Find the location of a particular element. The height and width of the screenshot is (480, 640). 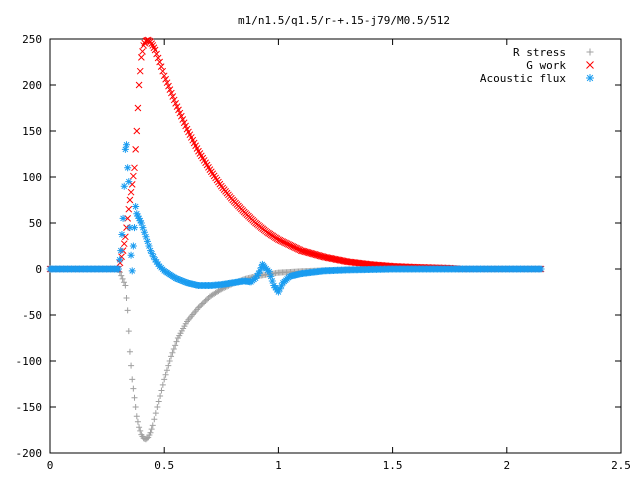

y-tick-label: -50 is located at coordinates (32, 315).